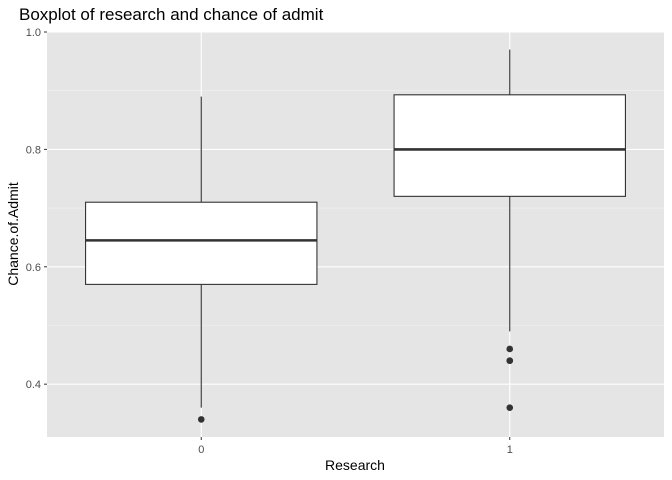 The height and width of the screenshot is (480, 672). Describe the element at coordinates (171, 14) in the screenshot. I see `chart-title: Boxplot of research and chance of admit` at that location.